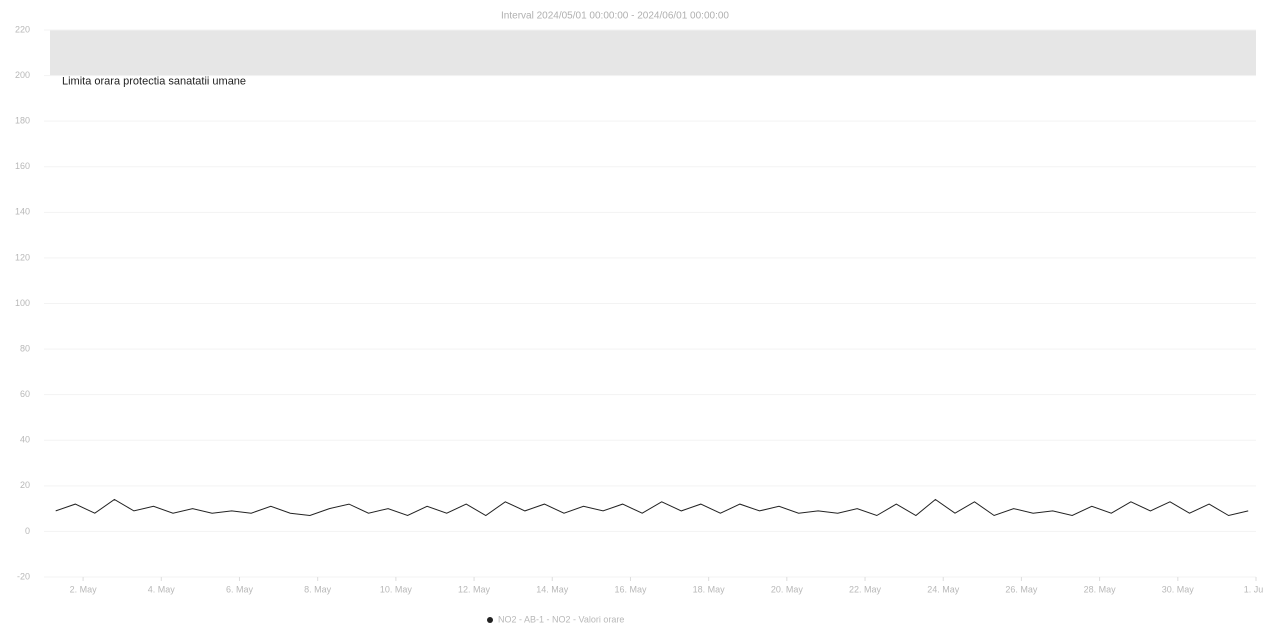 The height and width of the screenshot is (627, 1263). What do you see at coordinates (22, 212) in the screenshot?
I see `y-tick-label: 140` at bounding box center [22, 212].